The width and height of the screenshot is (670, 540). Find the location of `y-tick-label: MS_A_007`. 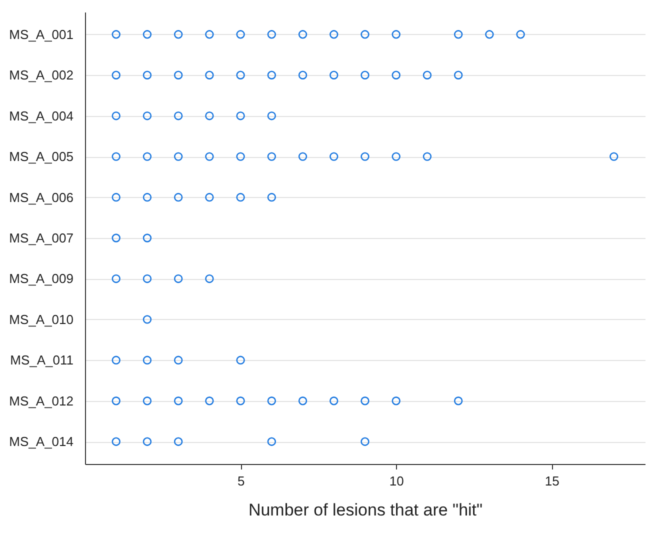

y-tick-label: MS_A_007 is located at coordinates (41, 238).